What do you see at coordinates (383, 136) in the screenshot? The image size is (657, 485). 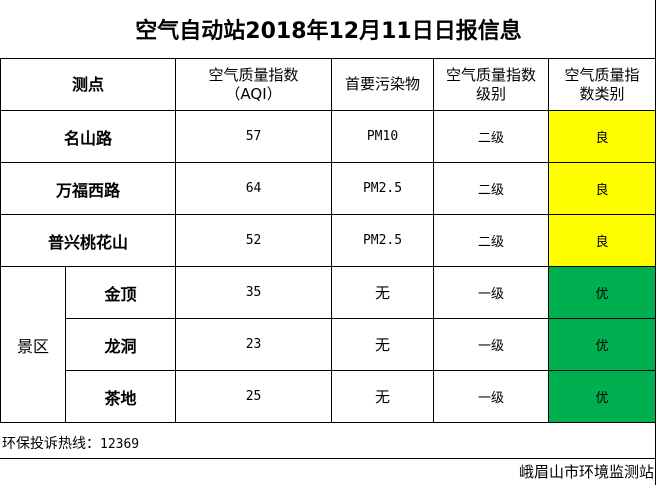 I see `primary-pollutant: PM10` at bounding box center [383, 136].